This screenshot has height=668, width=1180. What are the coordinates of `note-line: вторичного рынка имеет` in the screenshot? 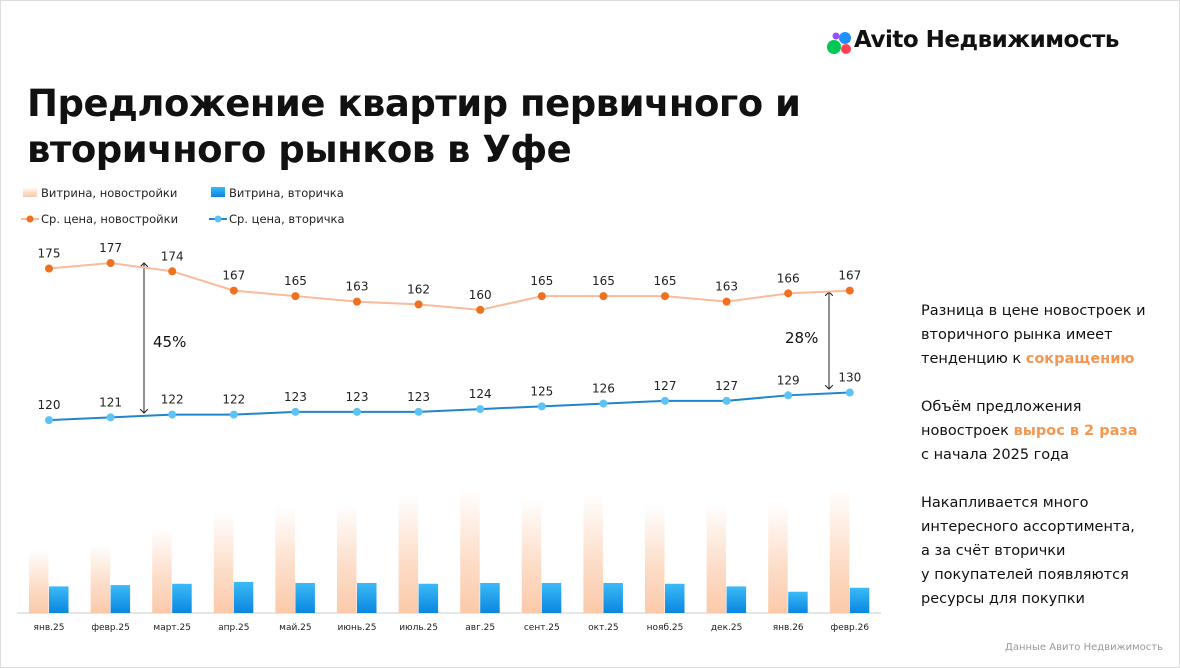 It's located at (1033, 335).